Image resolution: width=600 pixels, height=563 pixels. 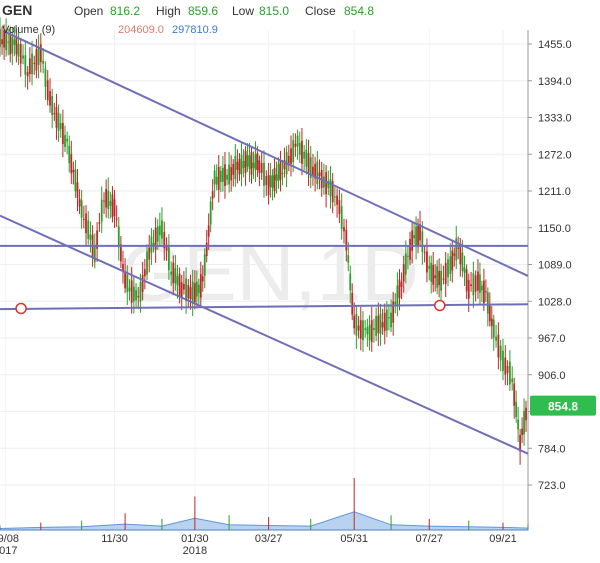 What do you see at coordinates (269, 539) in the screenshot?
I see `x-tick-label: 03/27` at bounding box center [269, 539].